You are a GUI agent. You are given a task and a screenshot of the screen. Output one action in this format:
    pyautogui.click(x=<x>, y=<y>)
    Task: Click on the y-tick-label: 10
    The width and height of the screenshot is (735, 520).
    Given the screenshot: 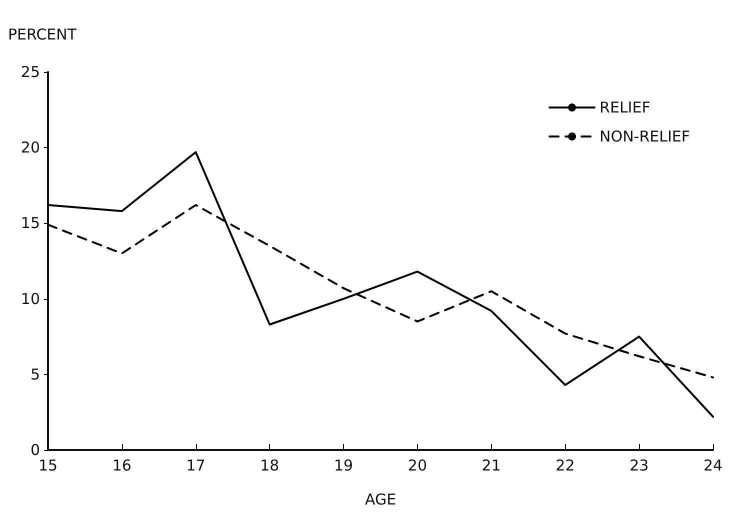 What is the action you would take?
    pyautogui.click(x=30, y=299)
    